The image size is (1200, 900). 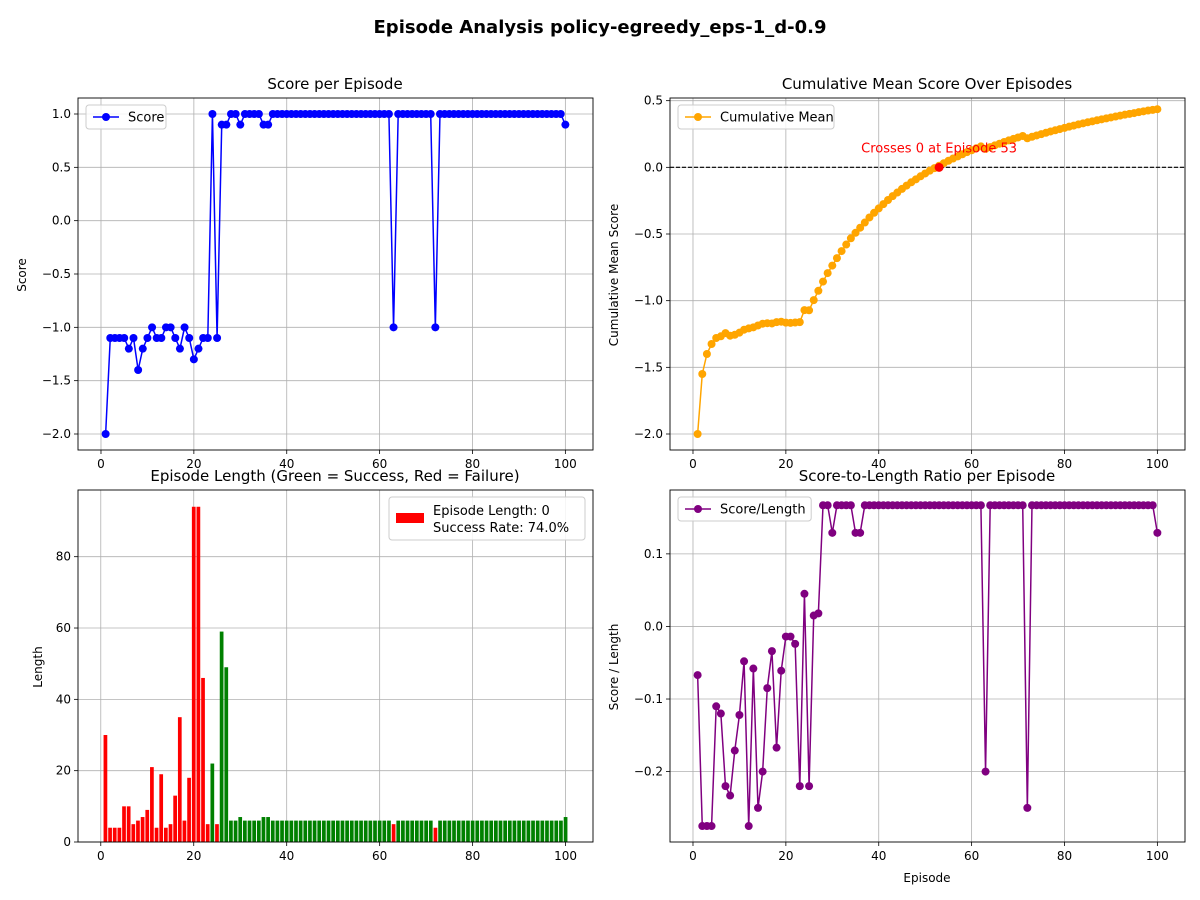 I want to click on cummean-y-tick-label: 0.0, so click(x=653, y=167).